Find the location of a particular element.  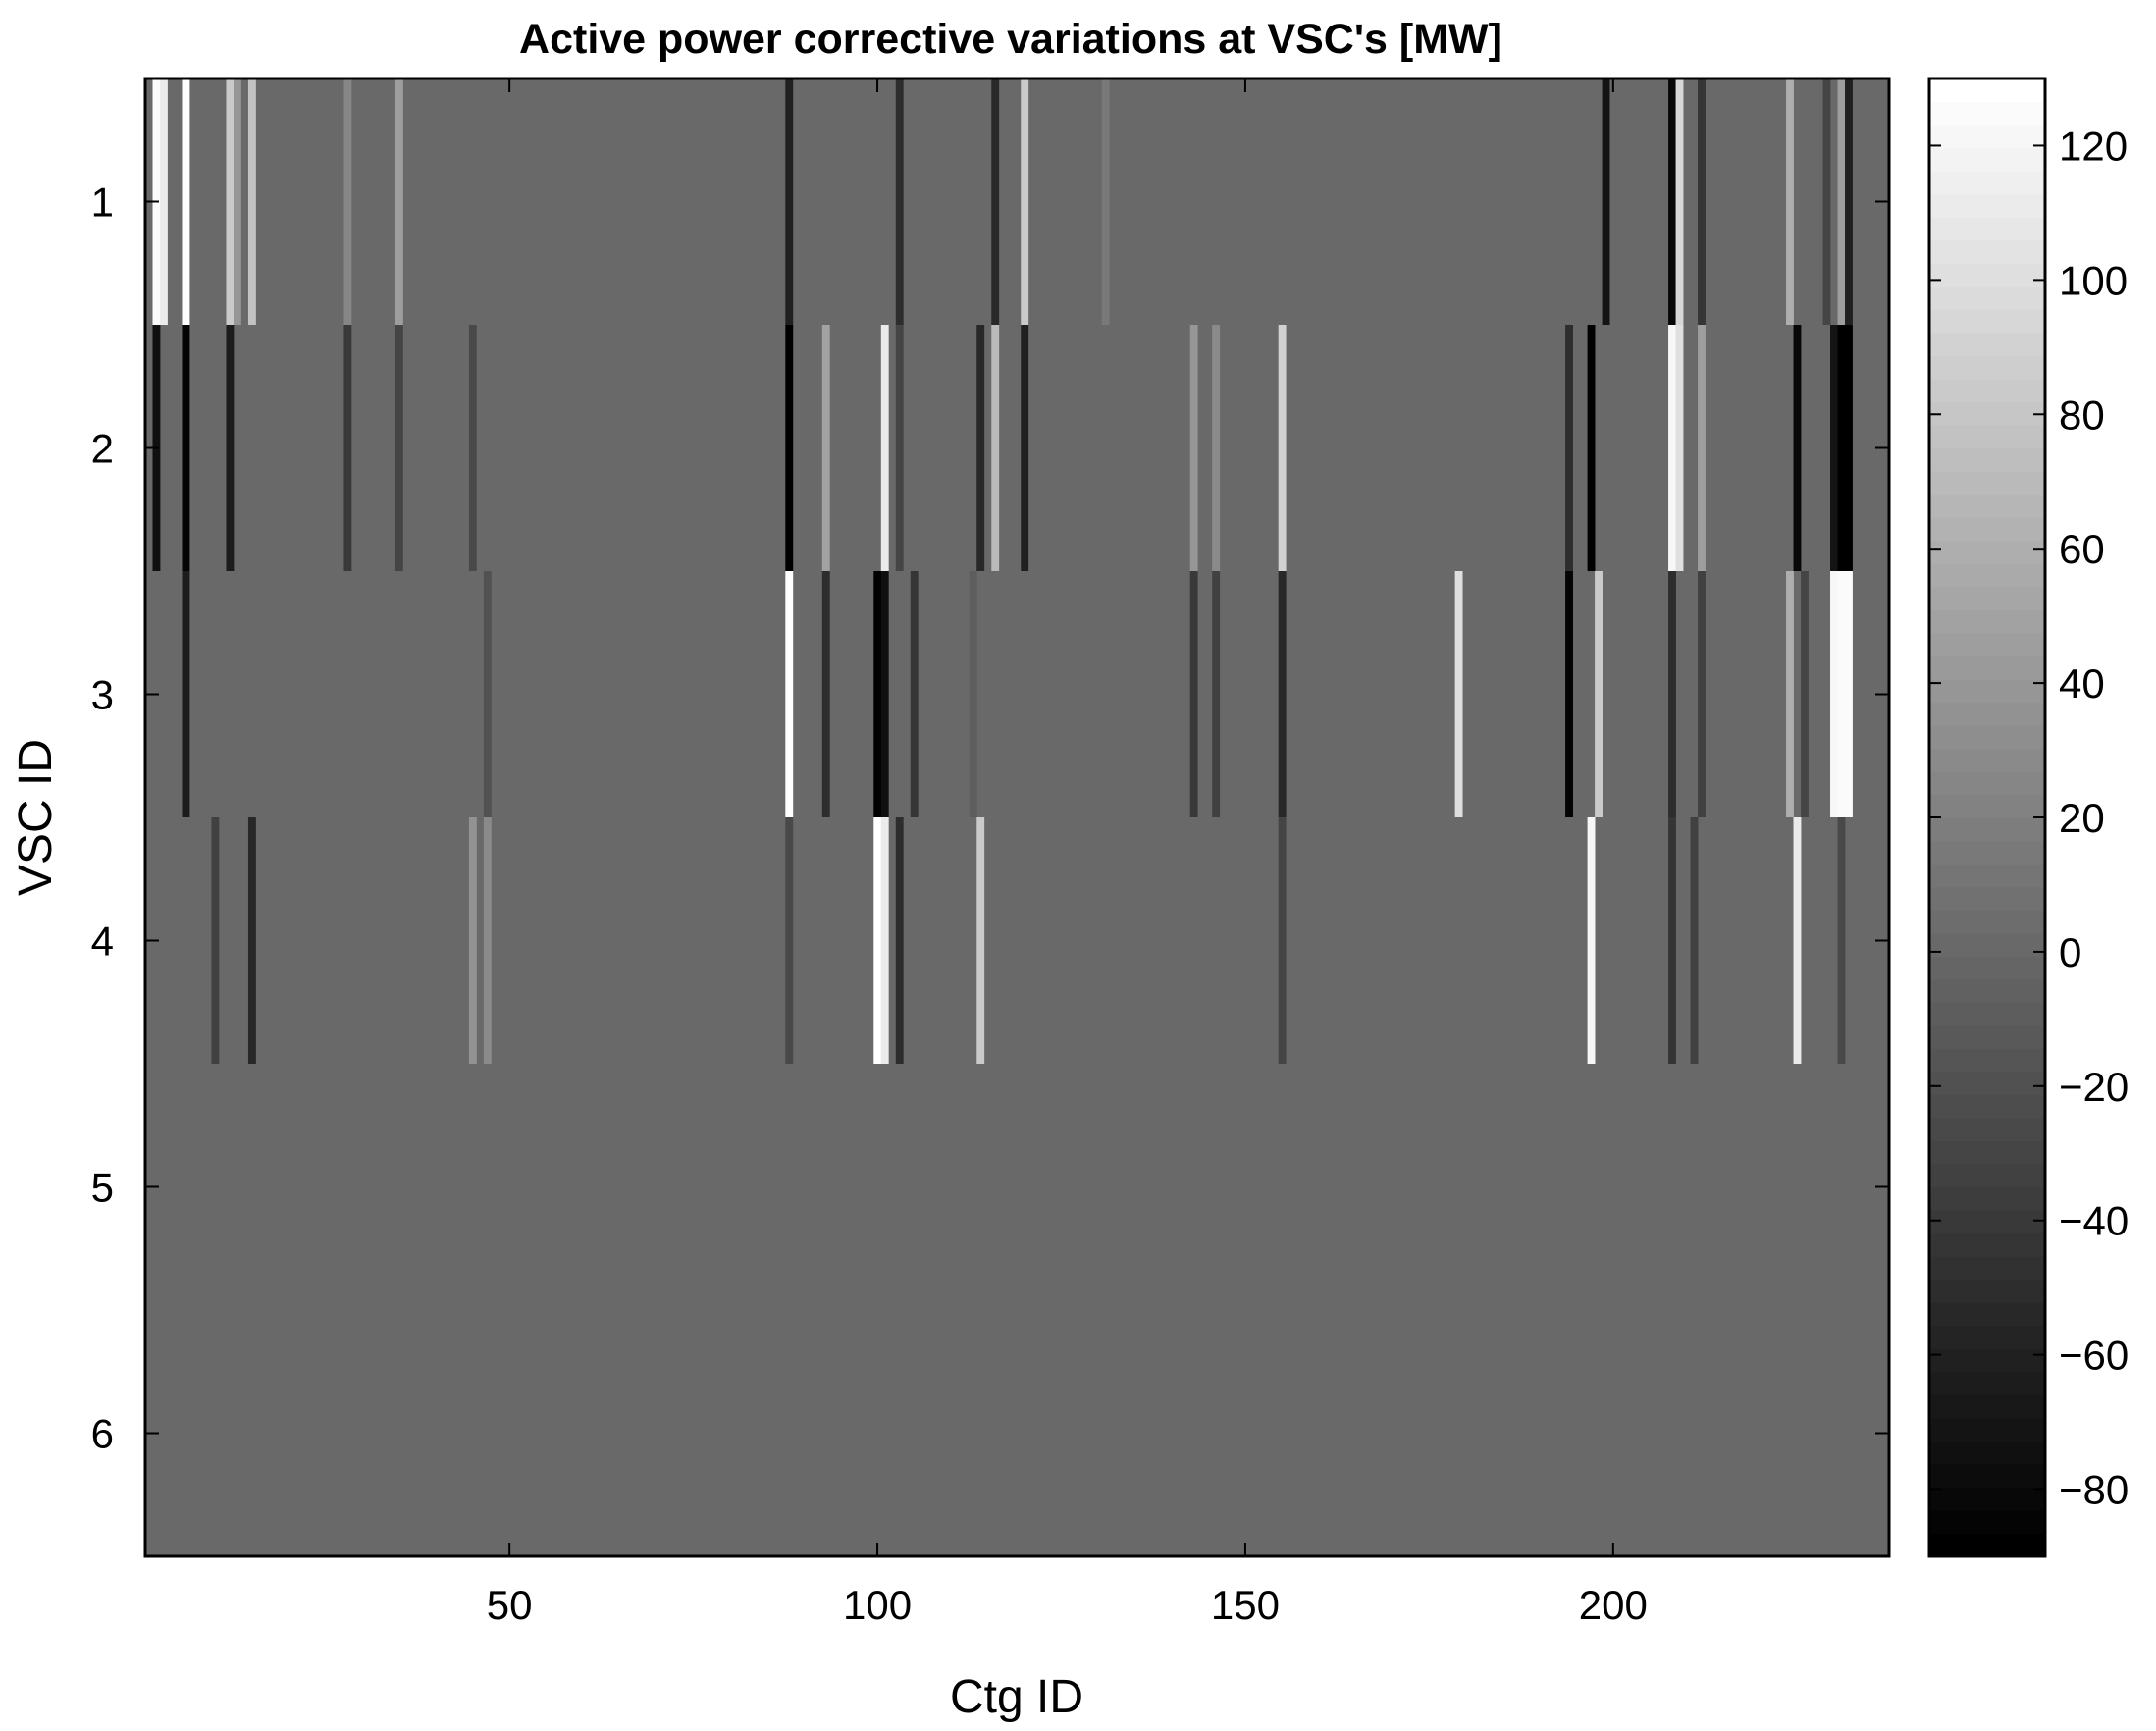

colorbar-tick-label: −80 is located at coordinates (2094, 1490).